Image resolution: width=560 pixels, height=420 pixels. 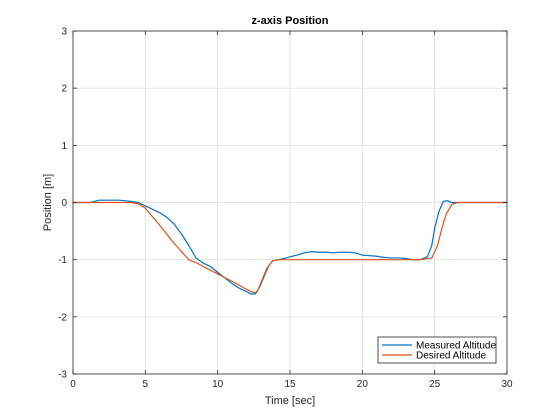 I want to click on legend-box, so click(x=437, y=350).